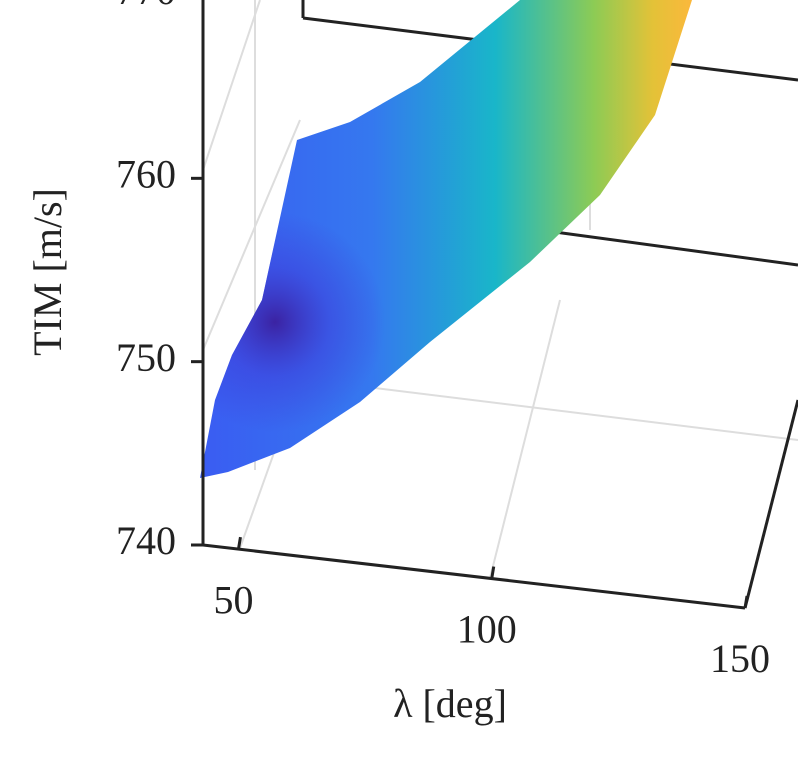  What do you see at coordinates (233, 599) in the screenshot?
I see `x-tick-label: 50` at bounding box center [233, 599].